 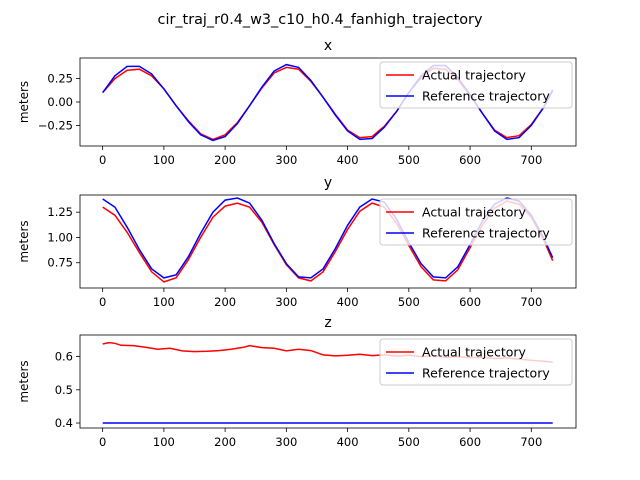 I want to click on y-tick-label: 0.00, so click(x=60, y=102).